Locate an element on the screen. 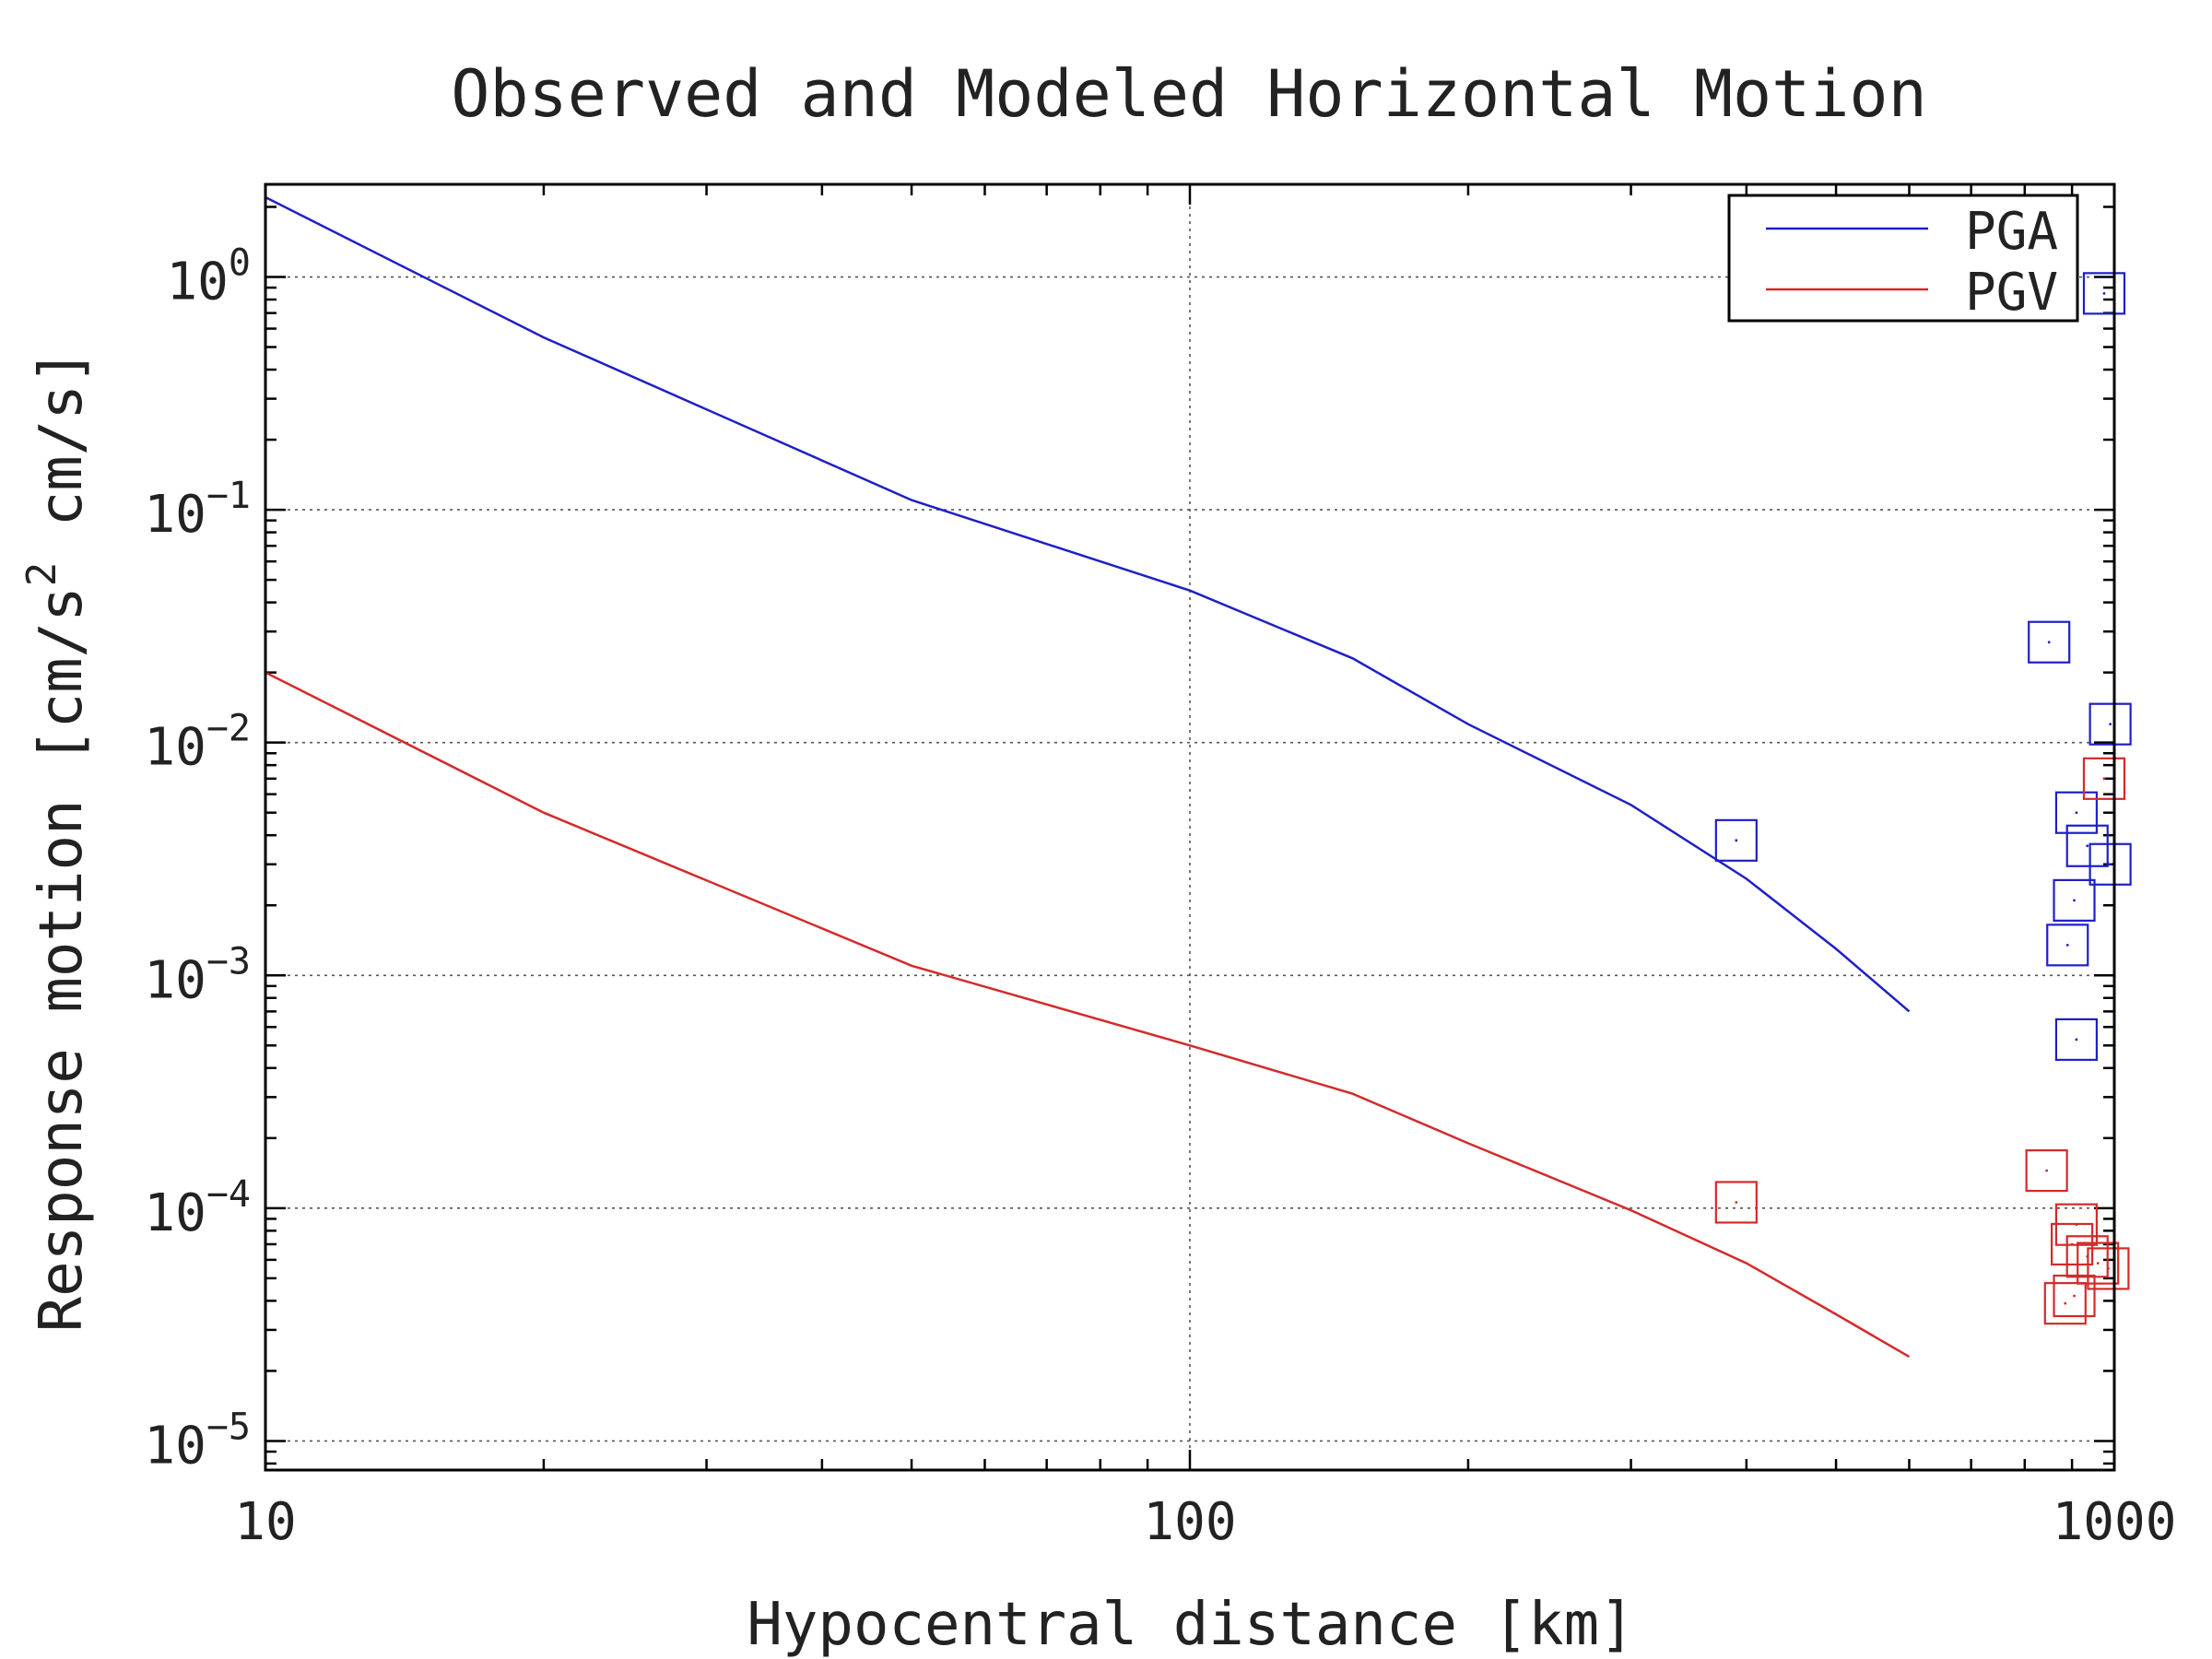 This screenshot has width=2212, height=1659. legend-box is located at coordinates (1903, 258).